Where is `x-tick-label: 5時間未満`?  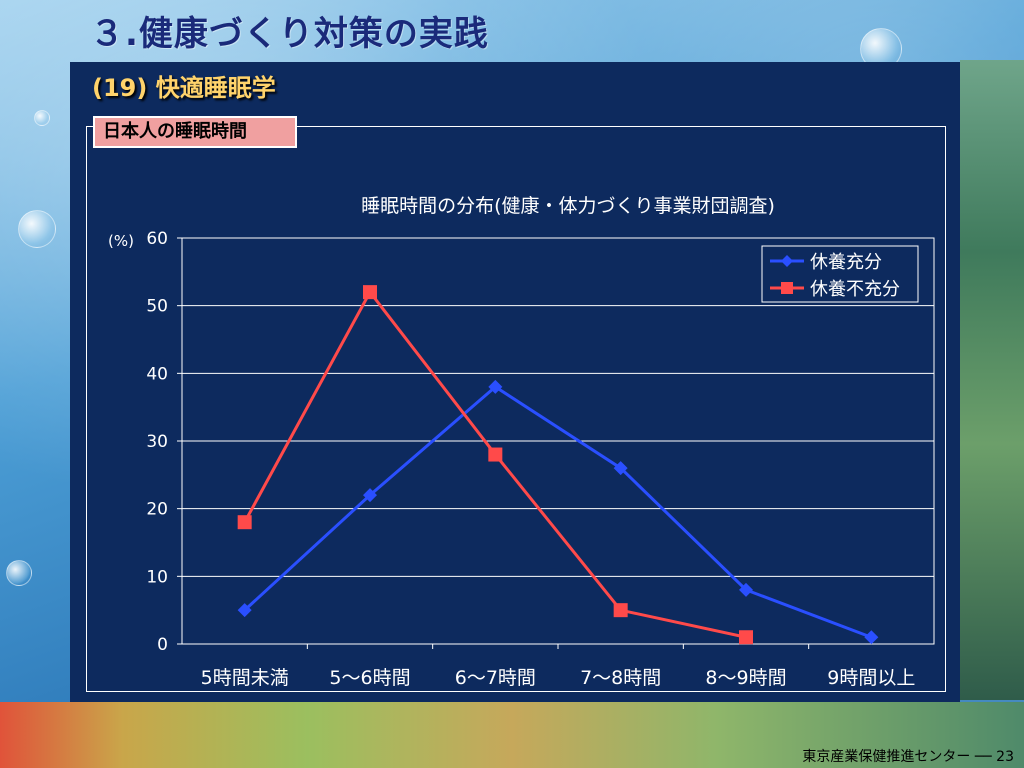
x-tick-label: 5時間未満 is located at coordinates (245, 678).